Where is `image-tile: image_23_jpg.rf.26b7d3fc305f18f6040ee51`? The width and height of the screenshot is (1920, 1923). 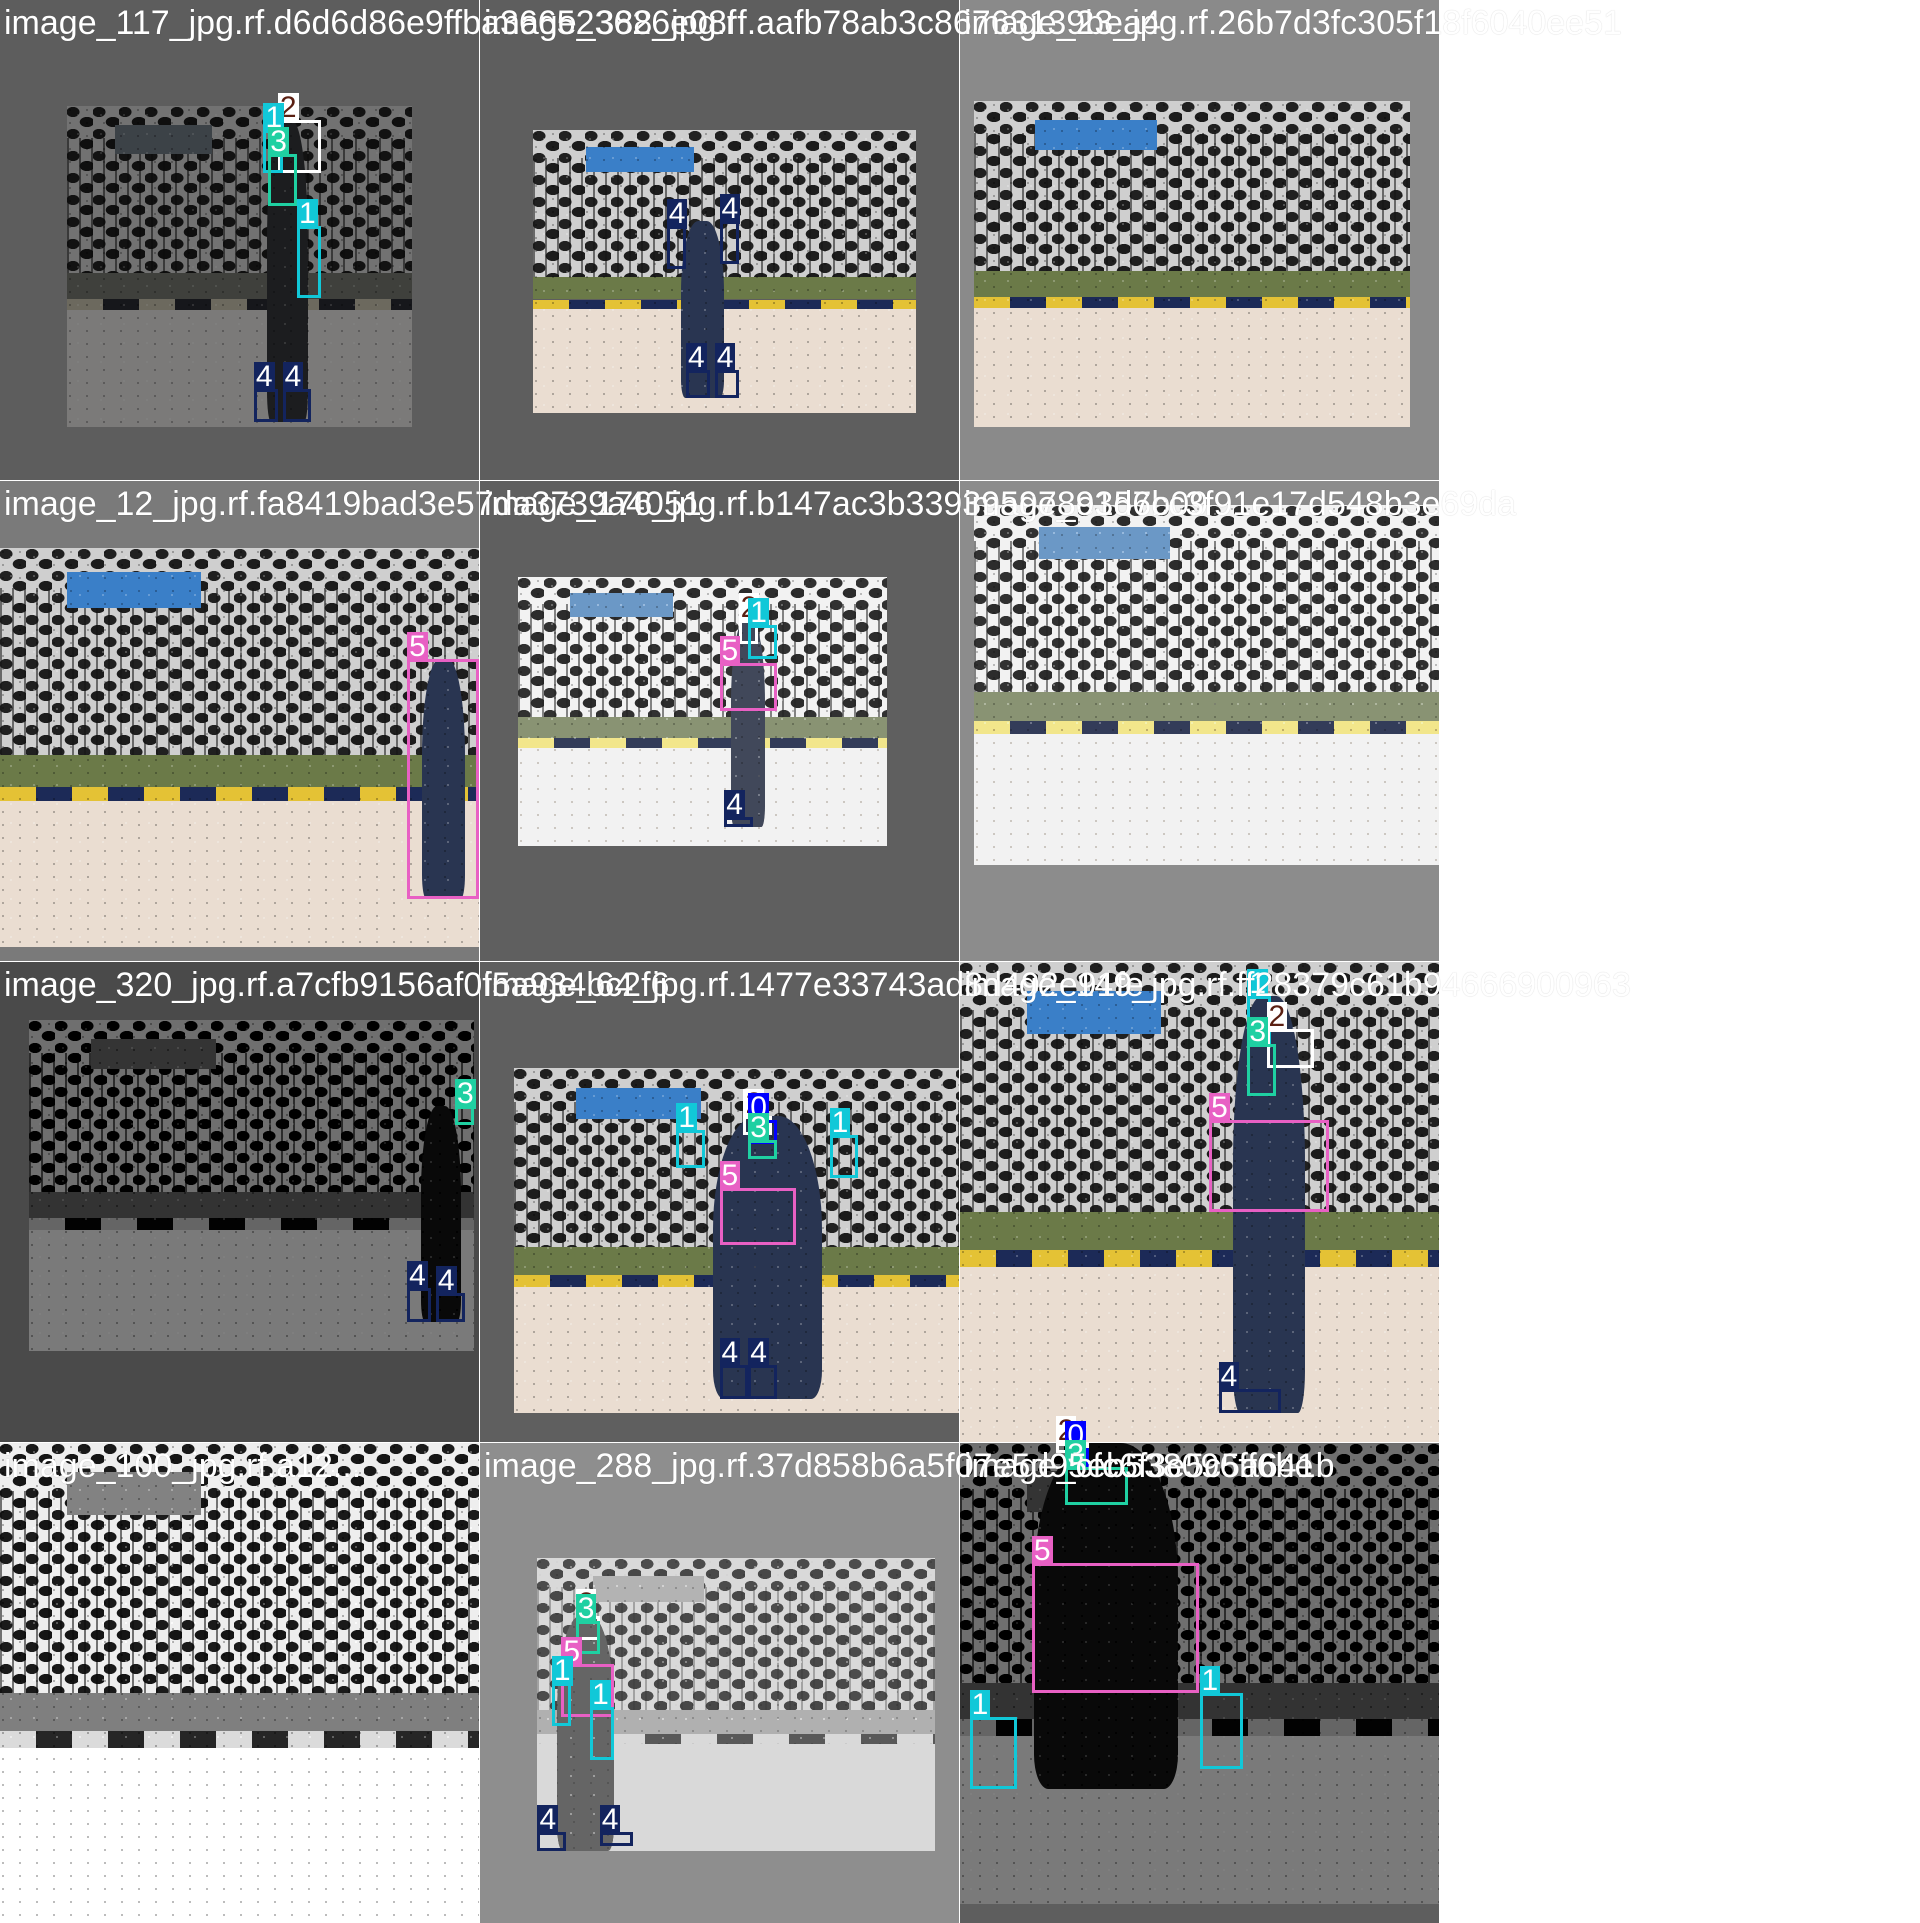
image-tile: image_23_jpg.rf.26b7d3fc305f18f6040ee51 is located at coordinates (1291, 240).